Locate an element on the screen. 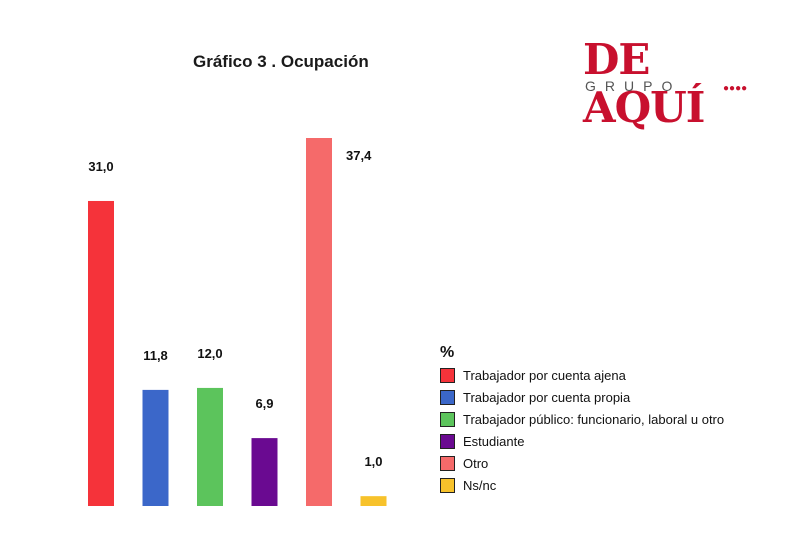  value-label-6: 1,0 is located at coordinates (373, 461).